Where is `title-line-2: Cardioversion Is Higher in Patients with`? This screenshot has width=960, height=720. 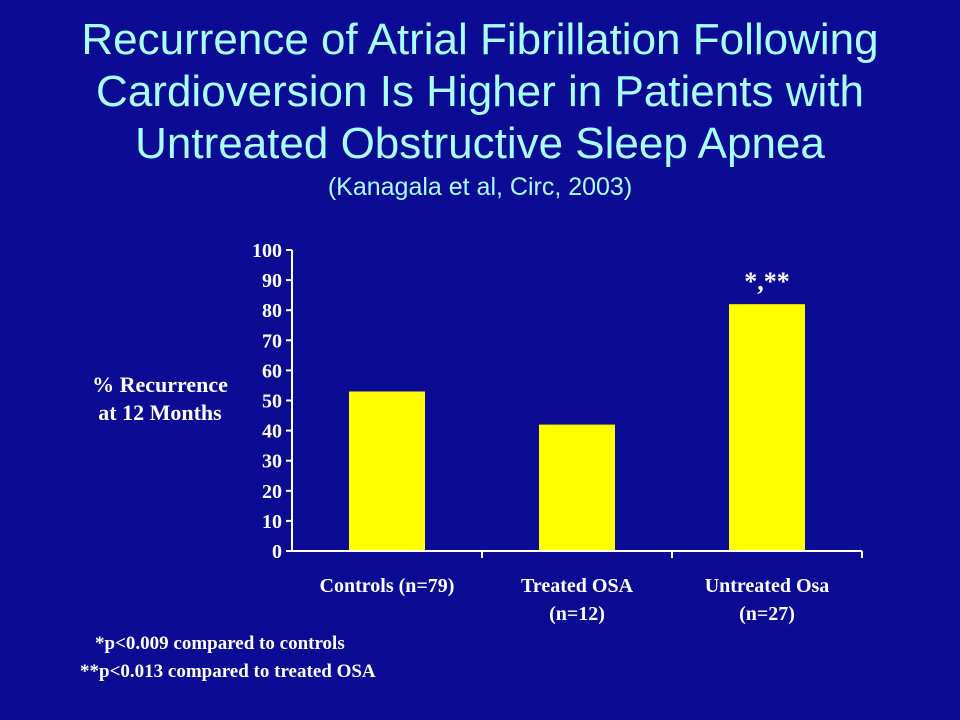 title-line-2: Cardioversion Is Higher in Patients with is located at coordinates (480, 91).